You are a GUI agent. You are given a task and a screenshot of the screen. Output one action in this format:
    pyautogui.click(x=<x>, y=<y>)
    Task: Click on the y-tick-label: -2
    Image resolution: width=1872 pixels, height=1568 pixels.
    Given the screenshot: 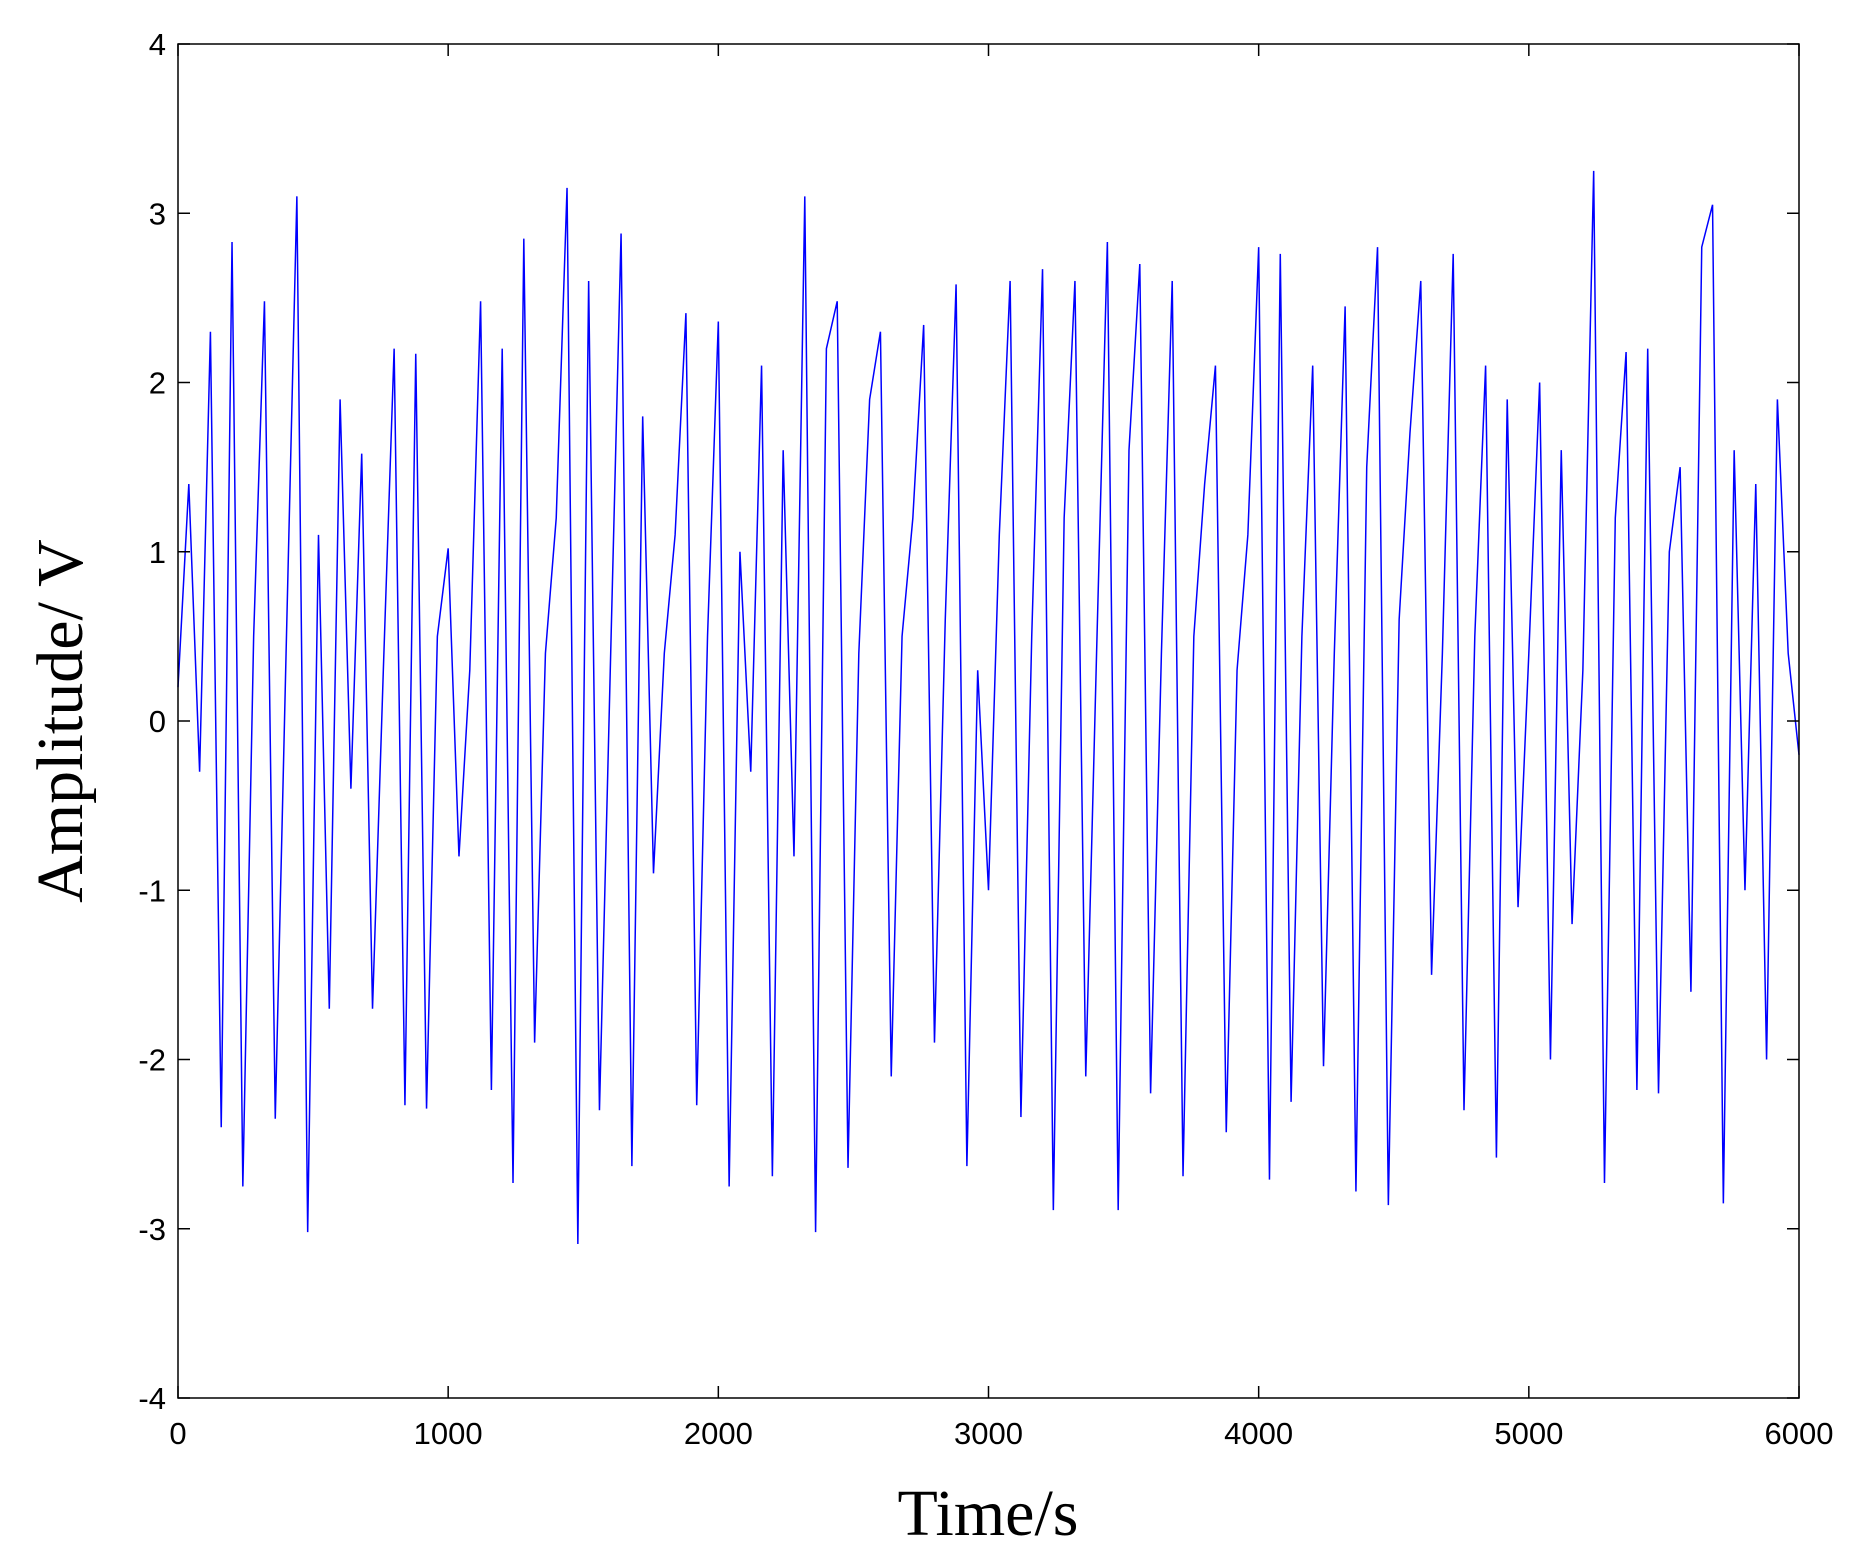 What is the action you would take?
    pyautogui.click(x=152, y=1060)
    